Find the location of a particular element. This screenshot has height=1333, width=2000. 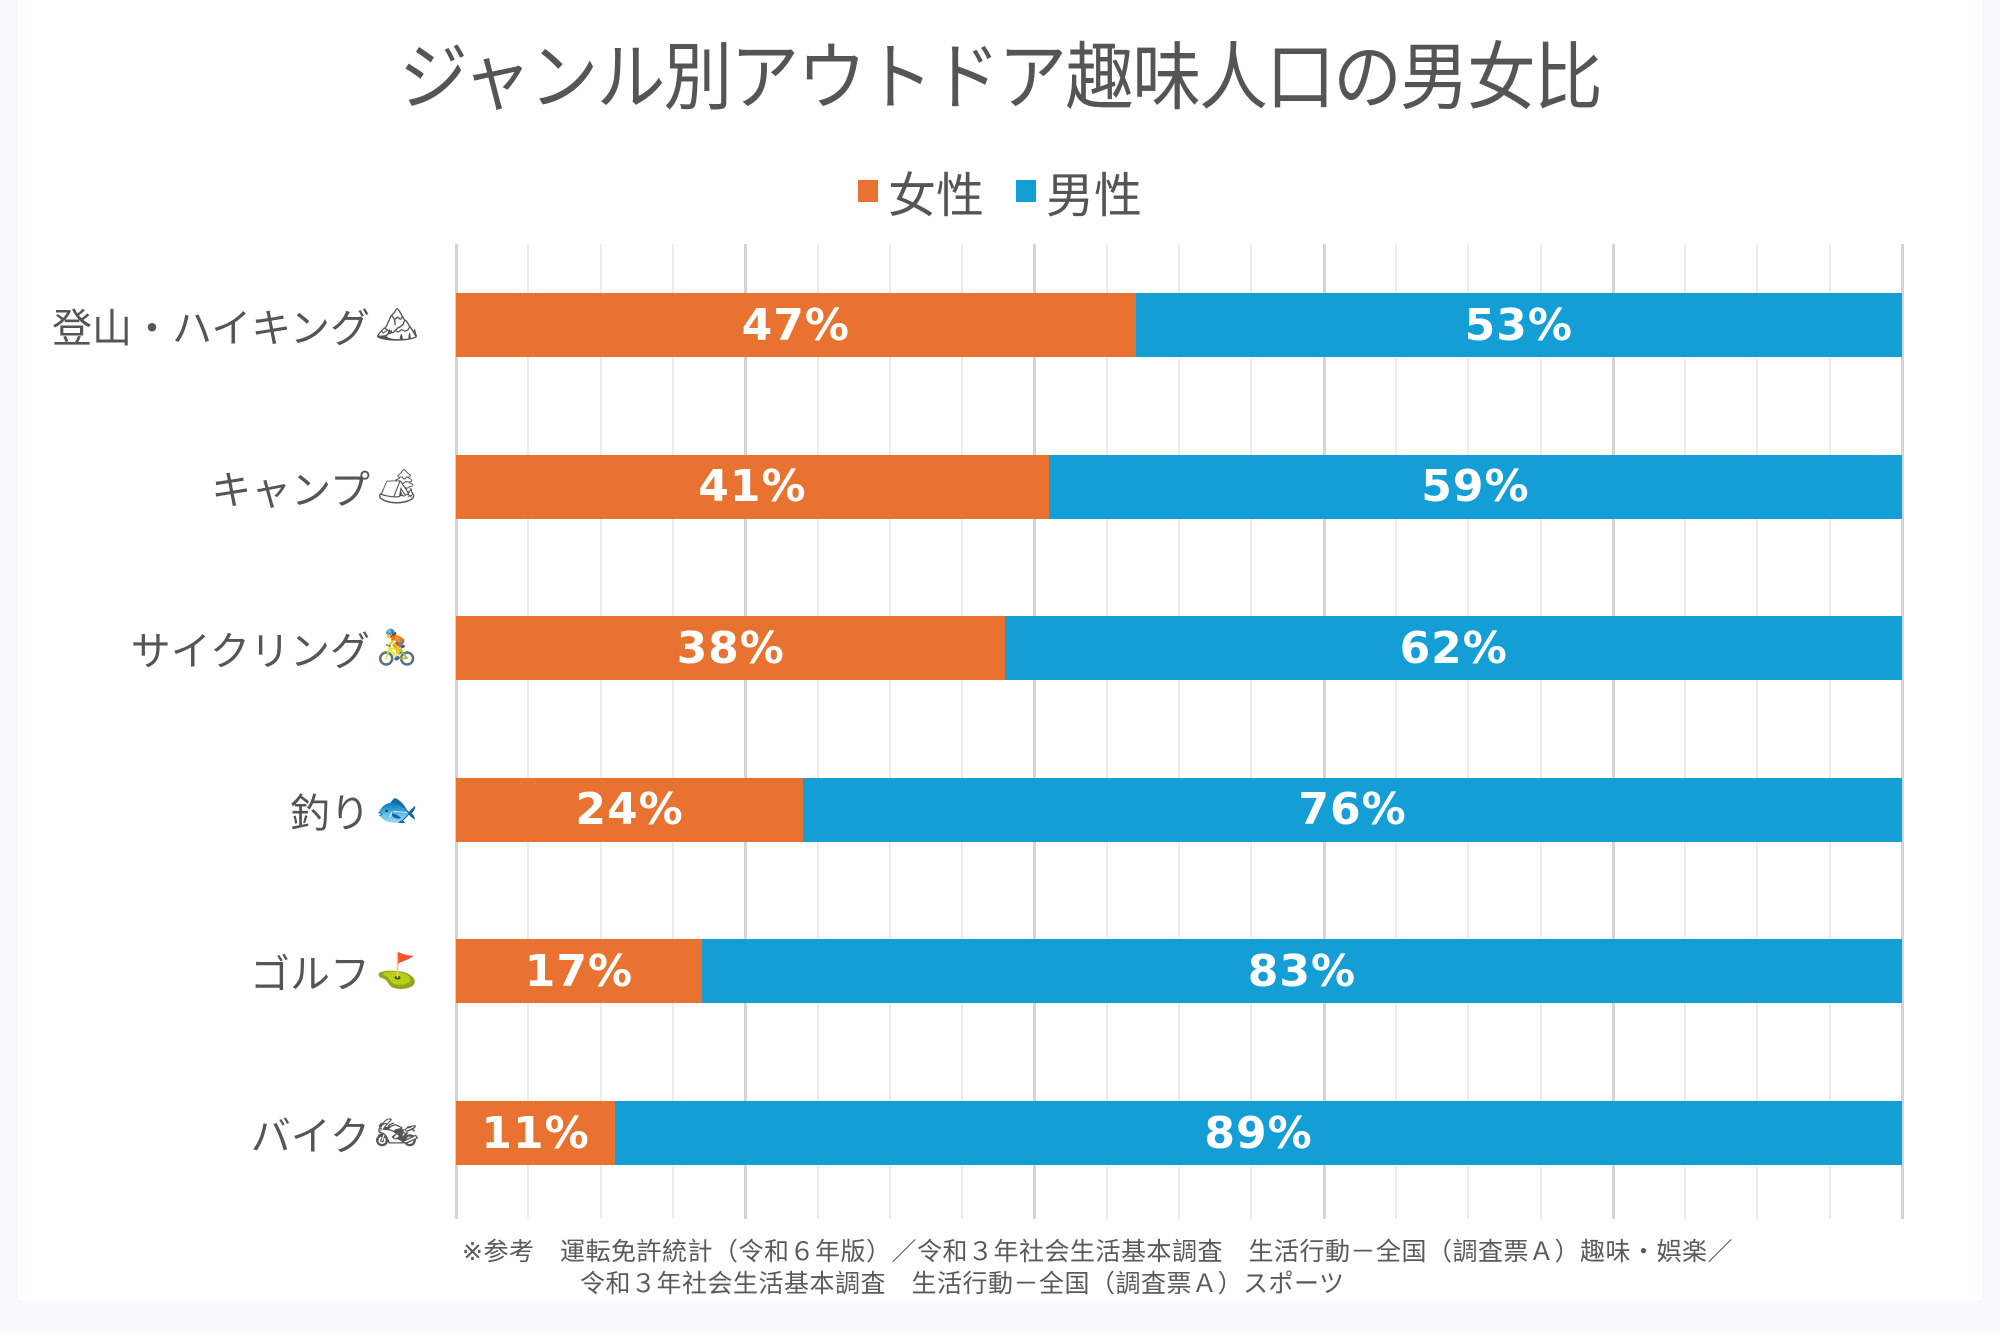

bar-male: 53% is located at coordinates (1518, 325).